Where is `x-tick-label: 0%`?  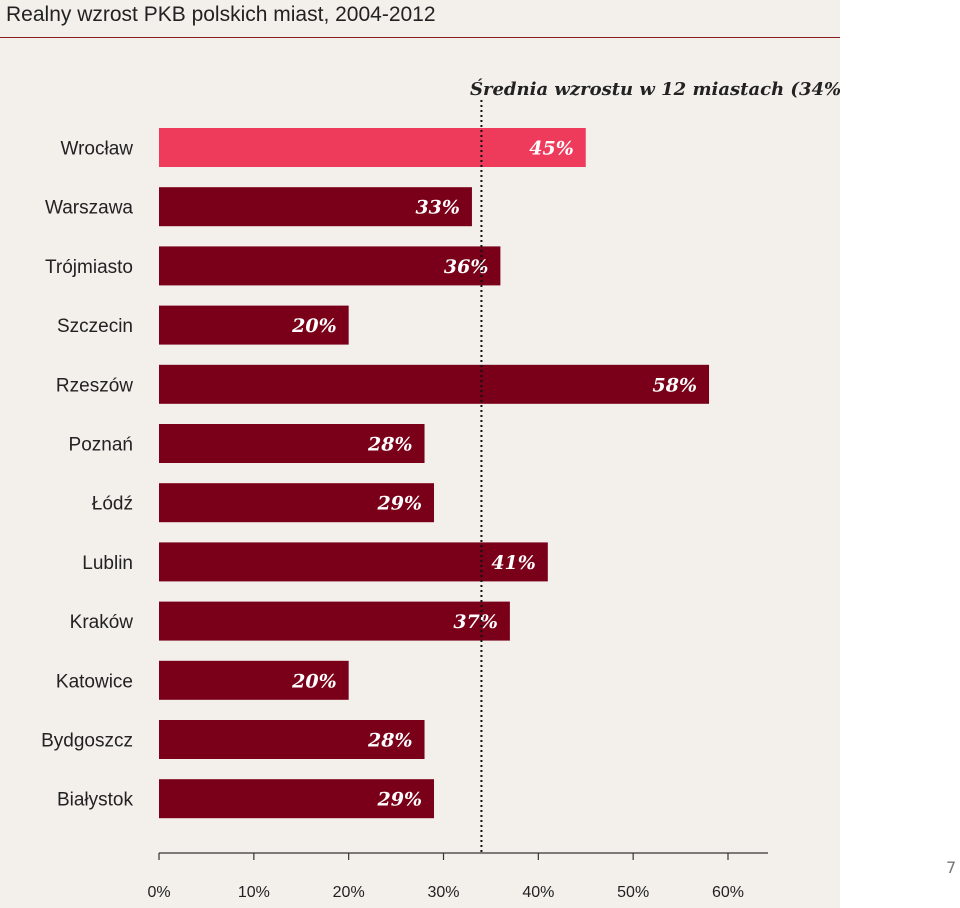
x-tick-label: 0% is located at coordinates (158, 892).